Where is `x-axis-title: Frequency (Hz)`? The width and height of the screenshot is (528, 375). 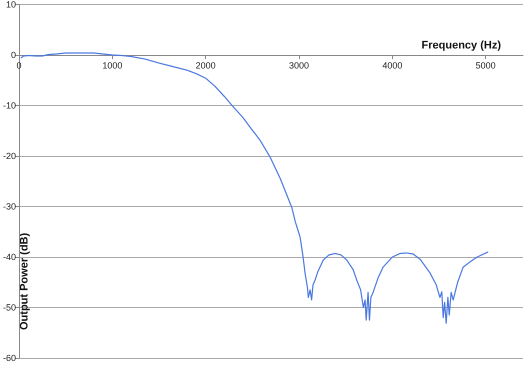
x-axis-title: Frequency (Hz) is located at coordinates (462, 46).